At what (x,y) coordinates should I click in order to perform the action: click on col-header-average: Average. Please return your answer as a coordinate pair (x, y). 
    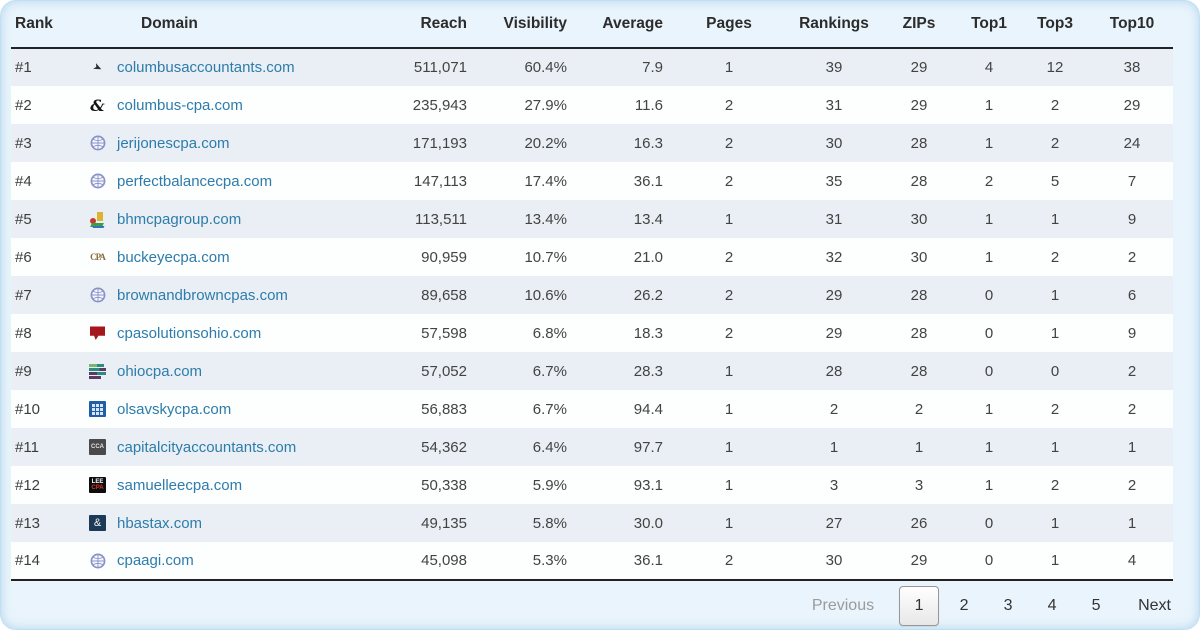
    Looking at the image, I should click on (621, 25).